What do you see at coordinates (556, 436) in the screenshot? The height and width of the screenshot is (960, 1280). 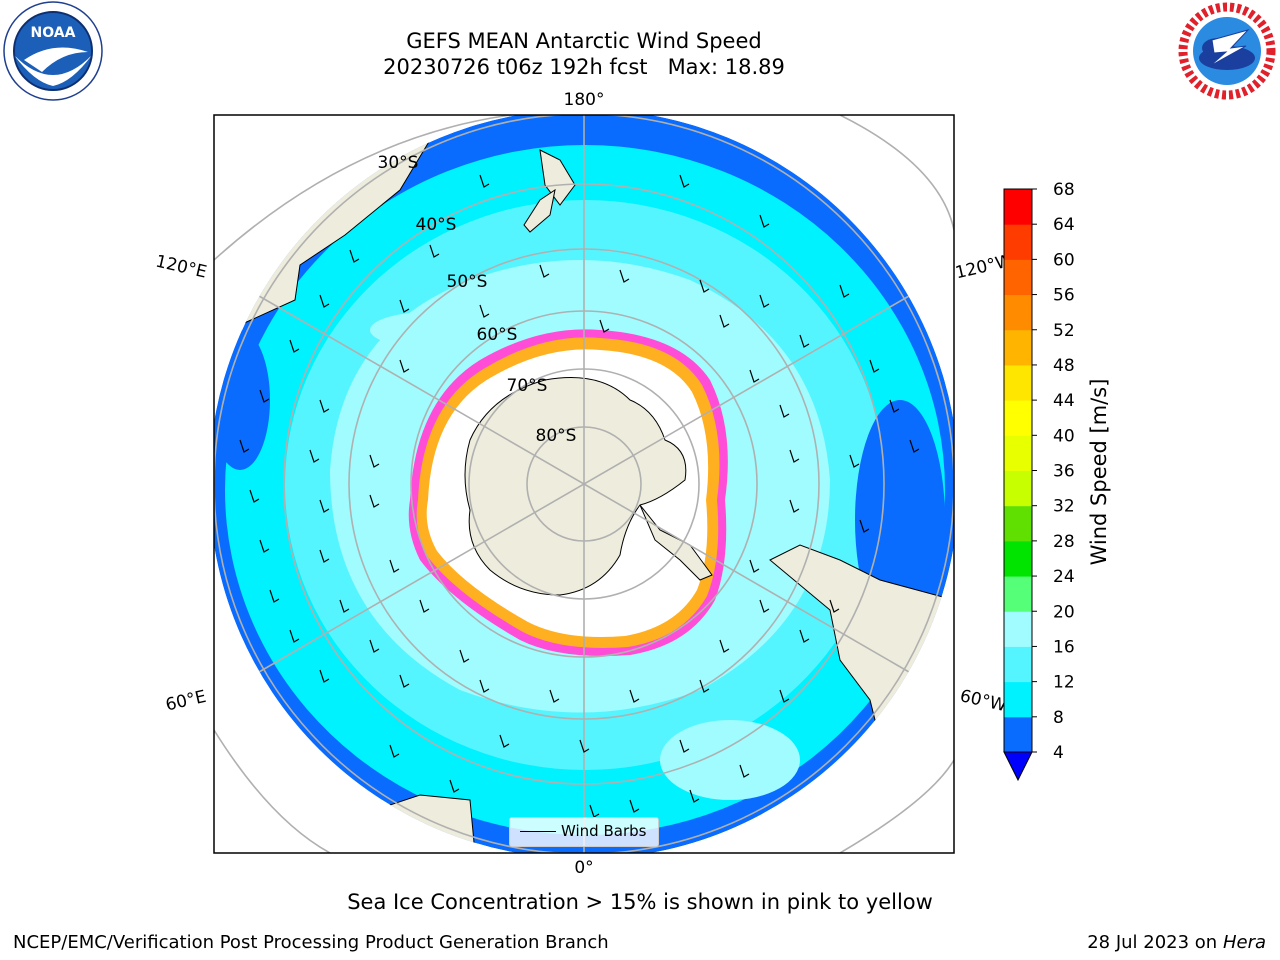 I see `label-80s: 80°S` at bounding box center [556, 436].